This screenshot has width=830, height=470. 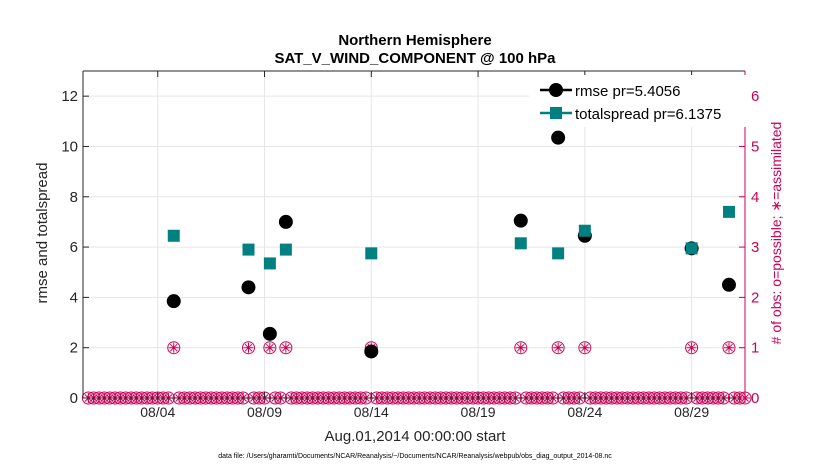 I want to click on x-tick-label: 08/14, so click(x=371, y=412).